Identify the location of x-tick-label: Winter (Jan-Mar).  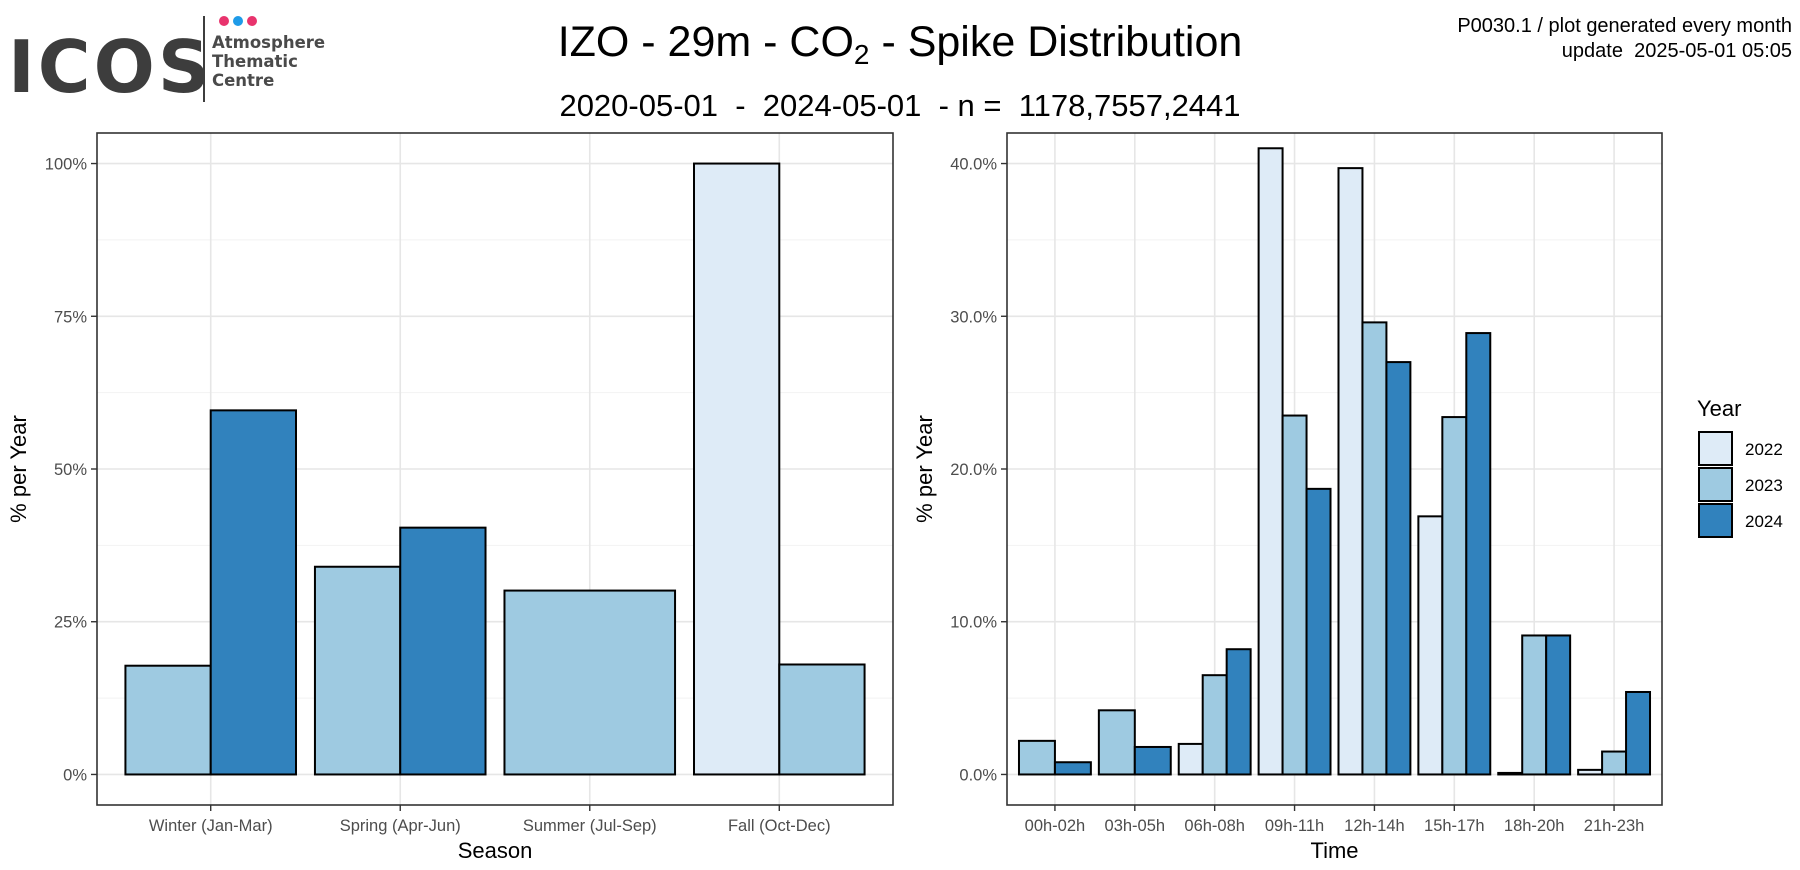
(211, 826).